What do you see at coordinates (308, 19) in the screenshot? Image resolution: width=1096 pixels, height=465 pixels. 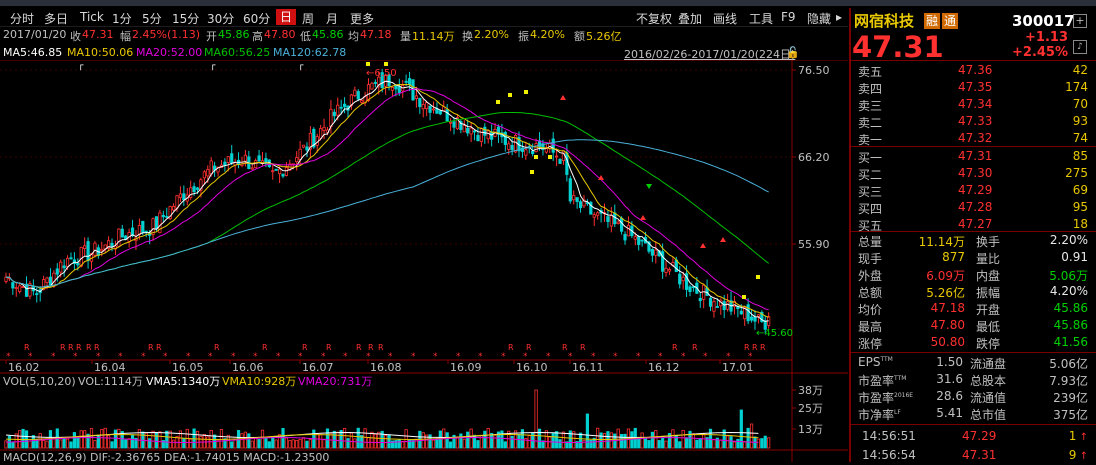 I see `period-tab-9: 周` at bounding box center [308, 19].